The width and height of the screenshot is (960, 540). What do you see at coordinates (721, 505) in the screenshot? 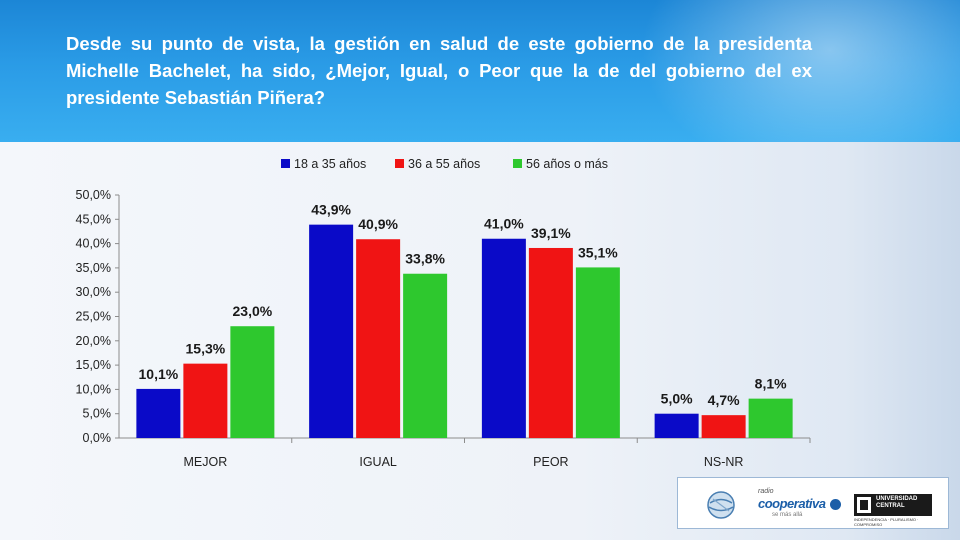
I see `globe-logo-icon` at bounding box center [721, 505].